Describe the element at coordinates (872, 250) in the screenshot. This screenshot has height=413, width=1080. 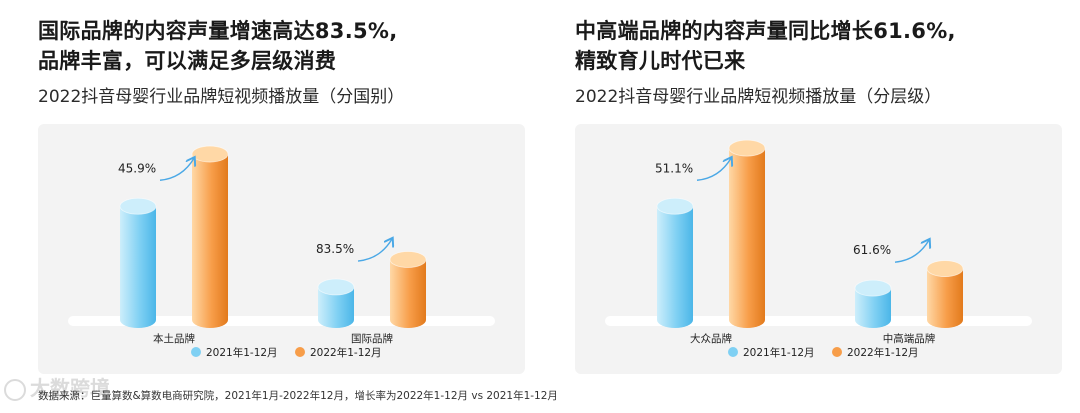
I see `growth-label-1: 61.6%` at that location.